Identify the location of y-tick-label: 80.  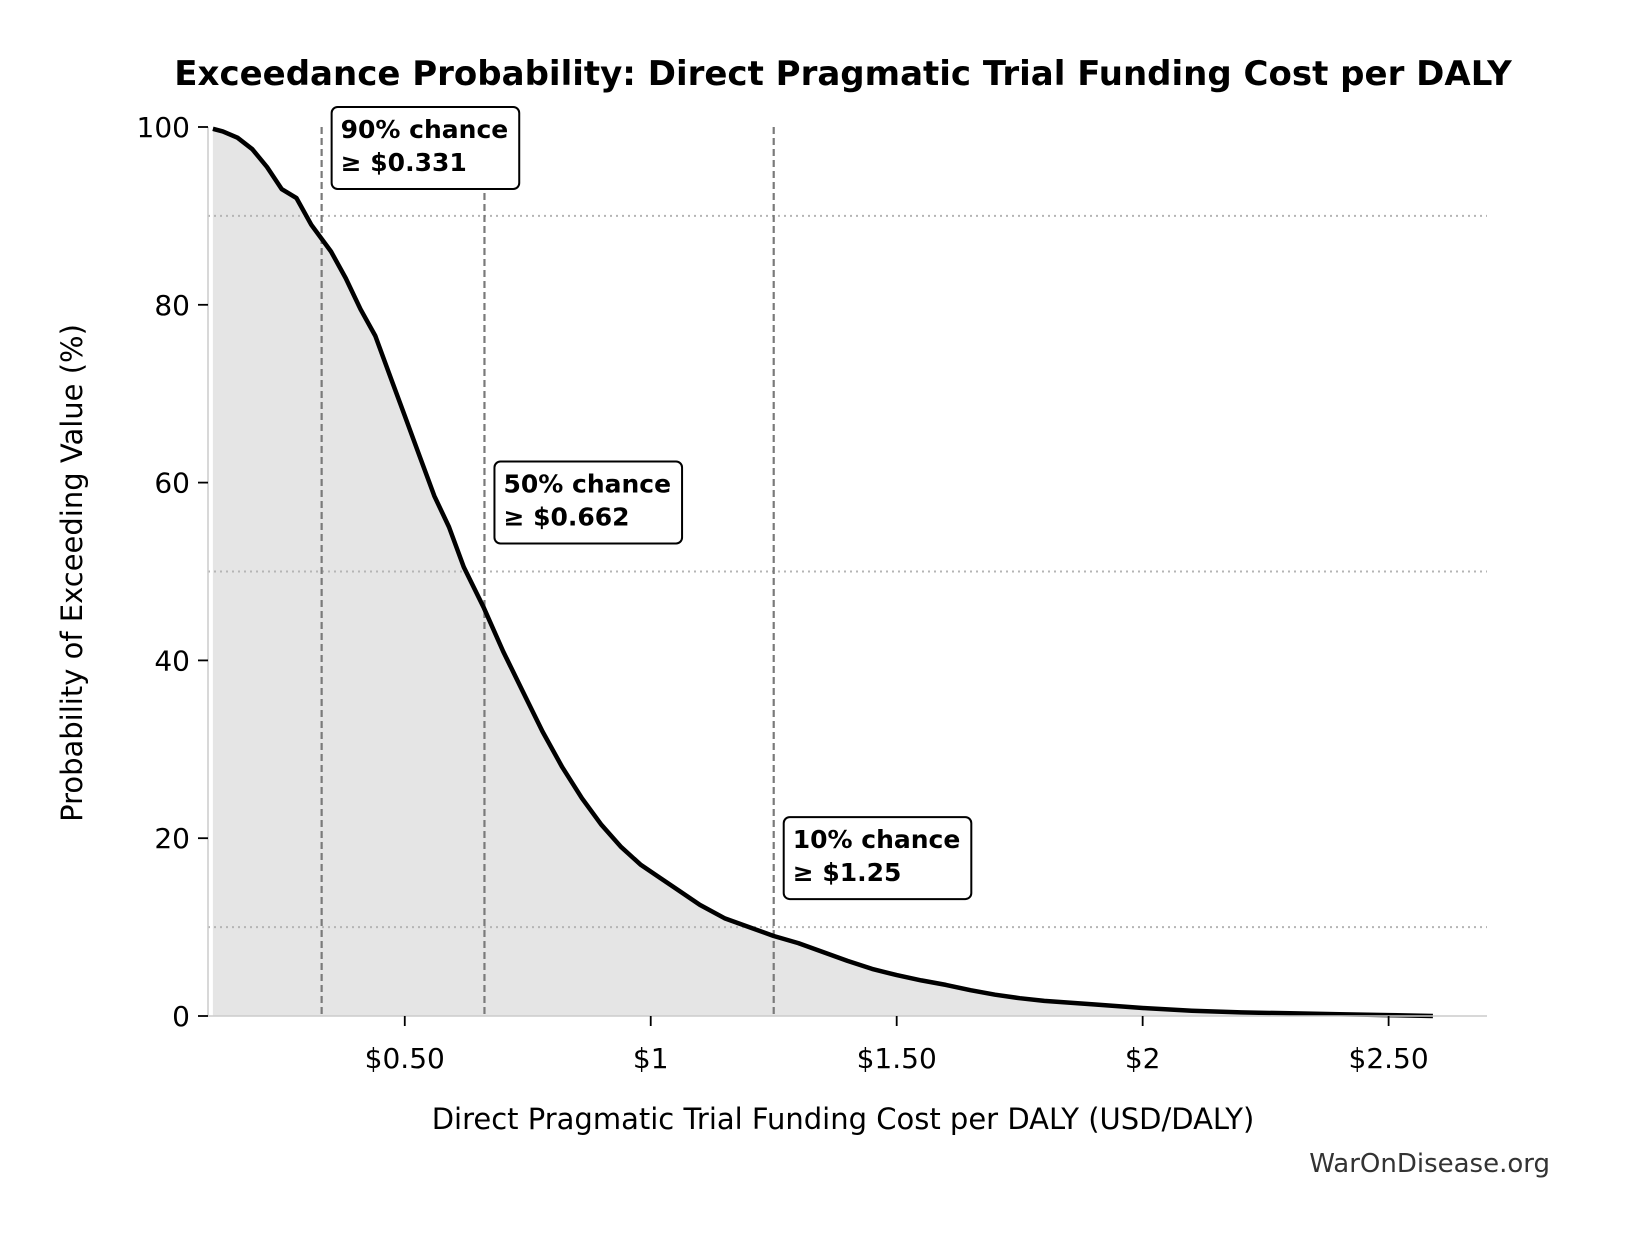
(172, 305).